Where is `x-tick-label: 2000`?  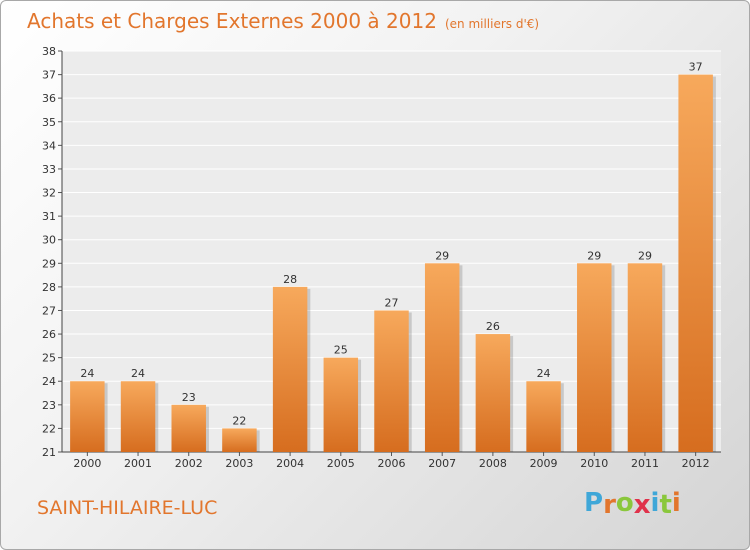 x-tick-label: 2000 is located at coordinates (87, 463).